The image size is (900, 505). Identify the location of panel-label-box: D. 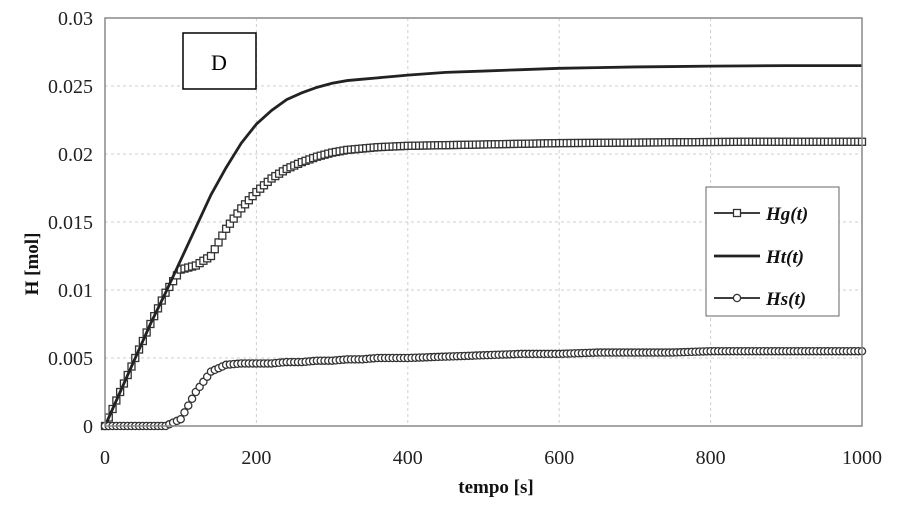
(219, 61).